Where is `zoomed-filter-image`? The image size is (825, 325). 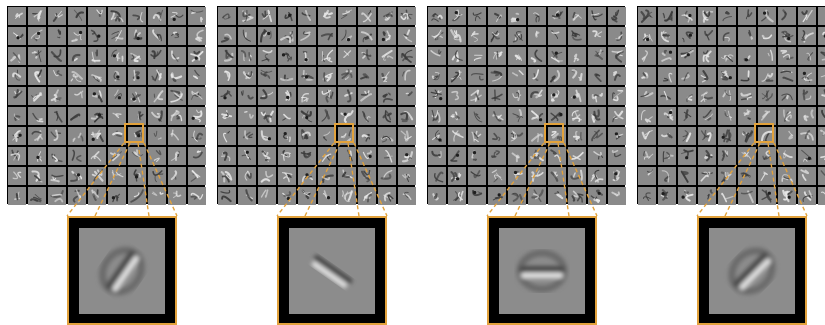 zoomed-filter-image is located at coordinates (332, 271).